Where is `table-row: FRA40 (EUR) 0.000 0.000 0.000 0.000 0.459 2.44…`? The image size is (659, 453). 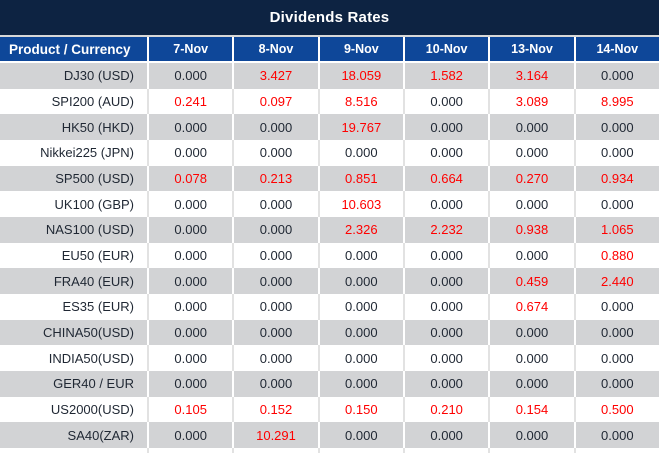 table-row: FRA40 (EUR) 0.000 0.000 0.000 0.000 0.459 2.44… is located at coordinates (329, 281).